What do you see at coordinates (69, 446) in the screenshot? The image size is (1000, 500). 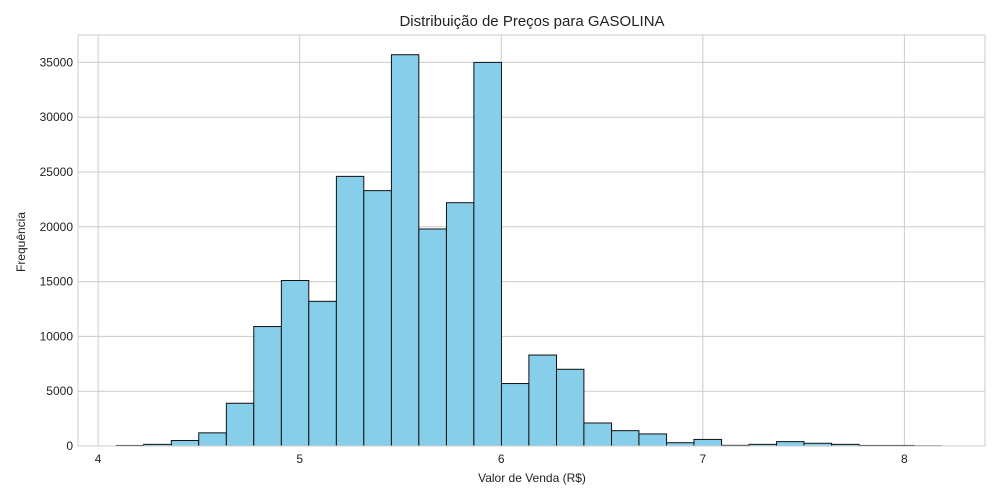 I see `y-tick-label: 0` at bounding box center [69, 446].